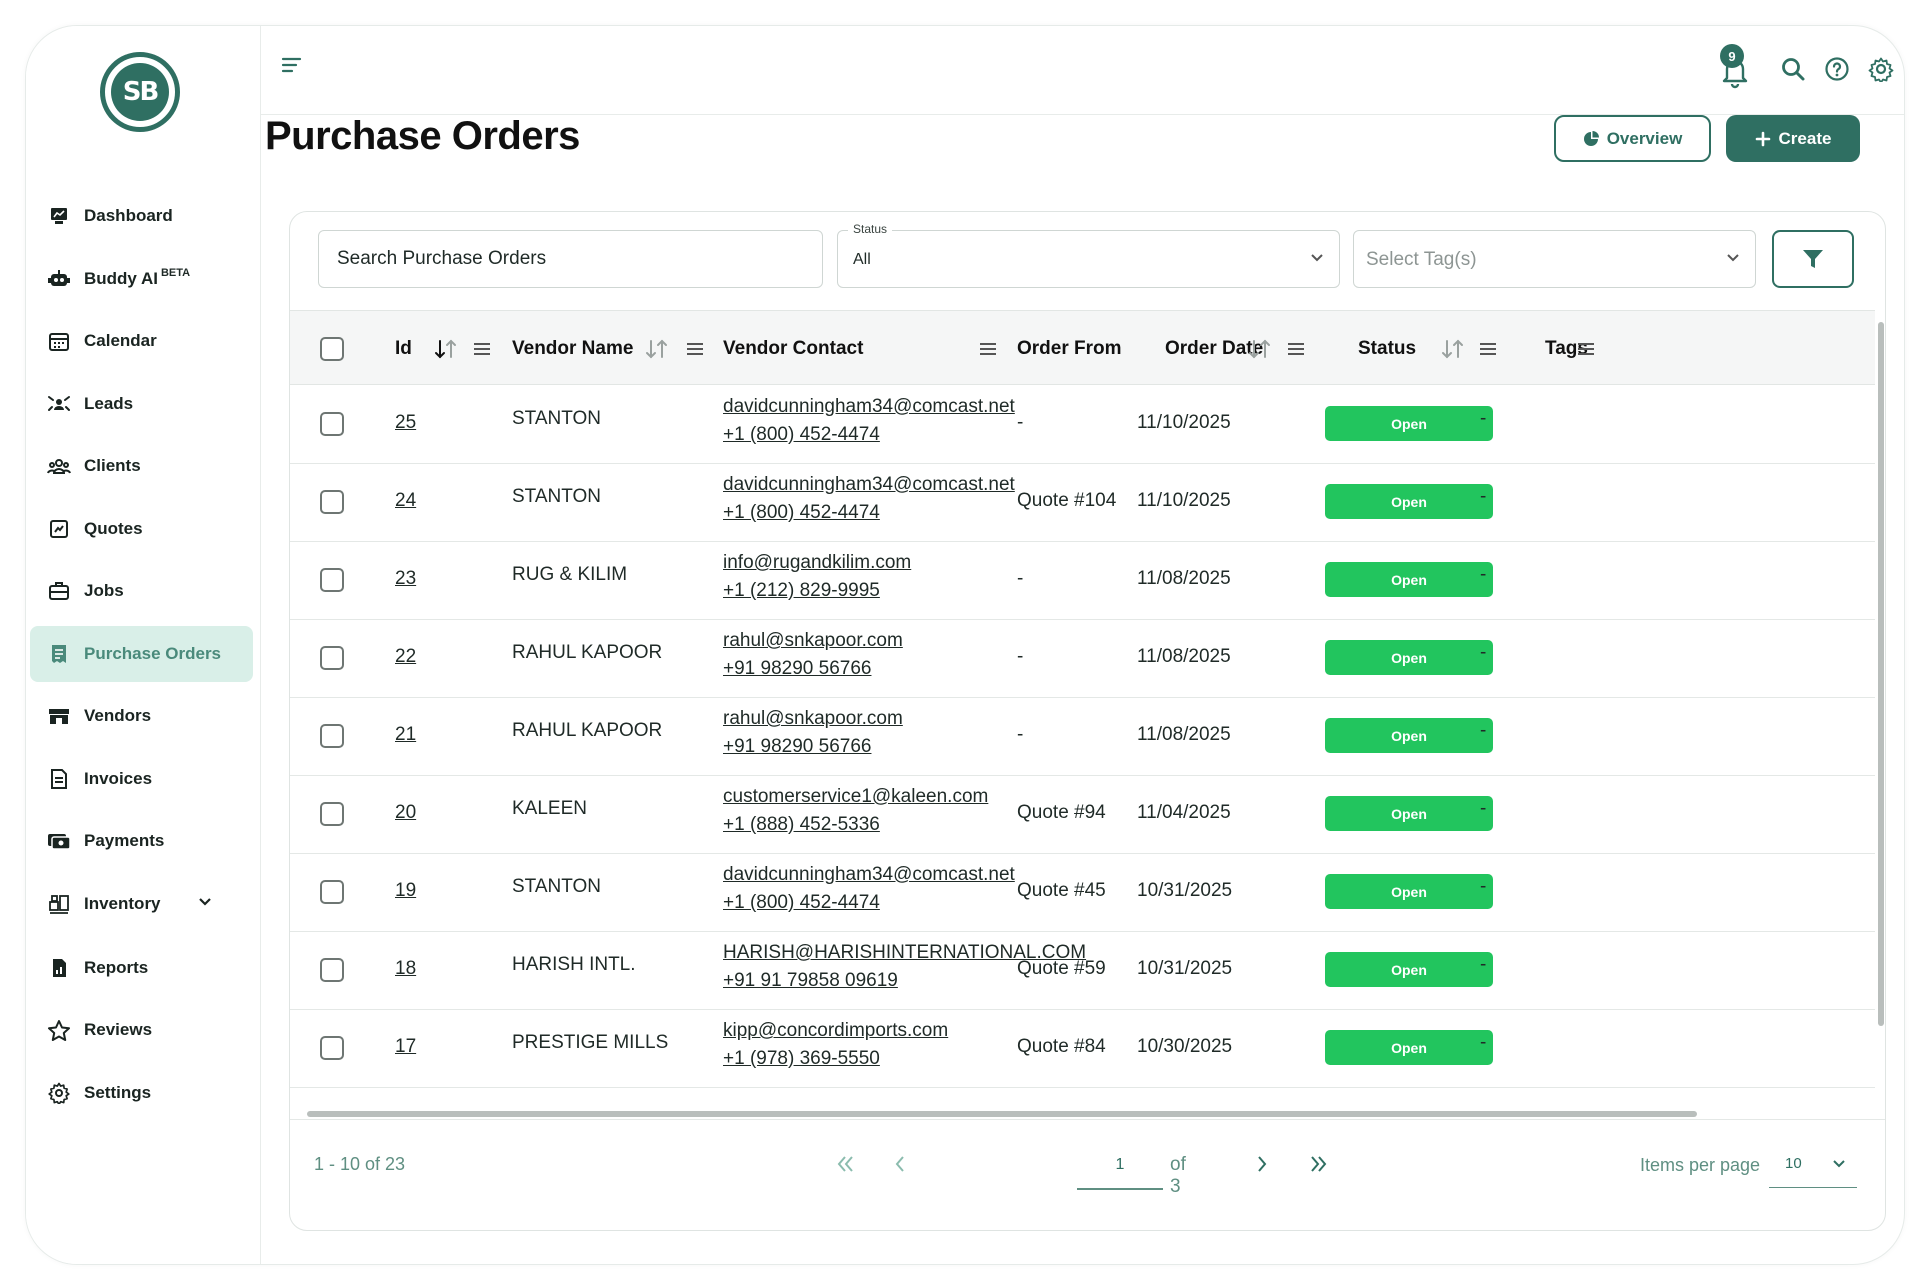 The image size is (1920, 1278). Describe the element at coordinates (406, 968) in the screenshot. I see `order-id-link: 18` at that location.